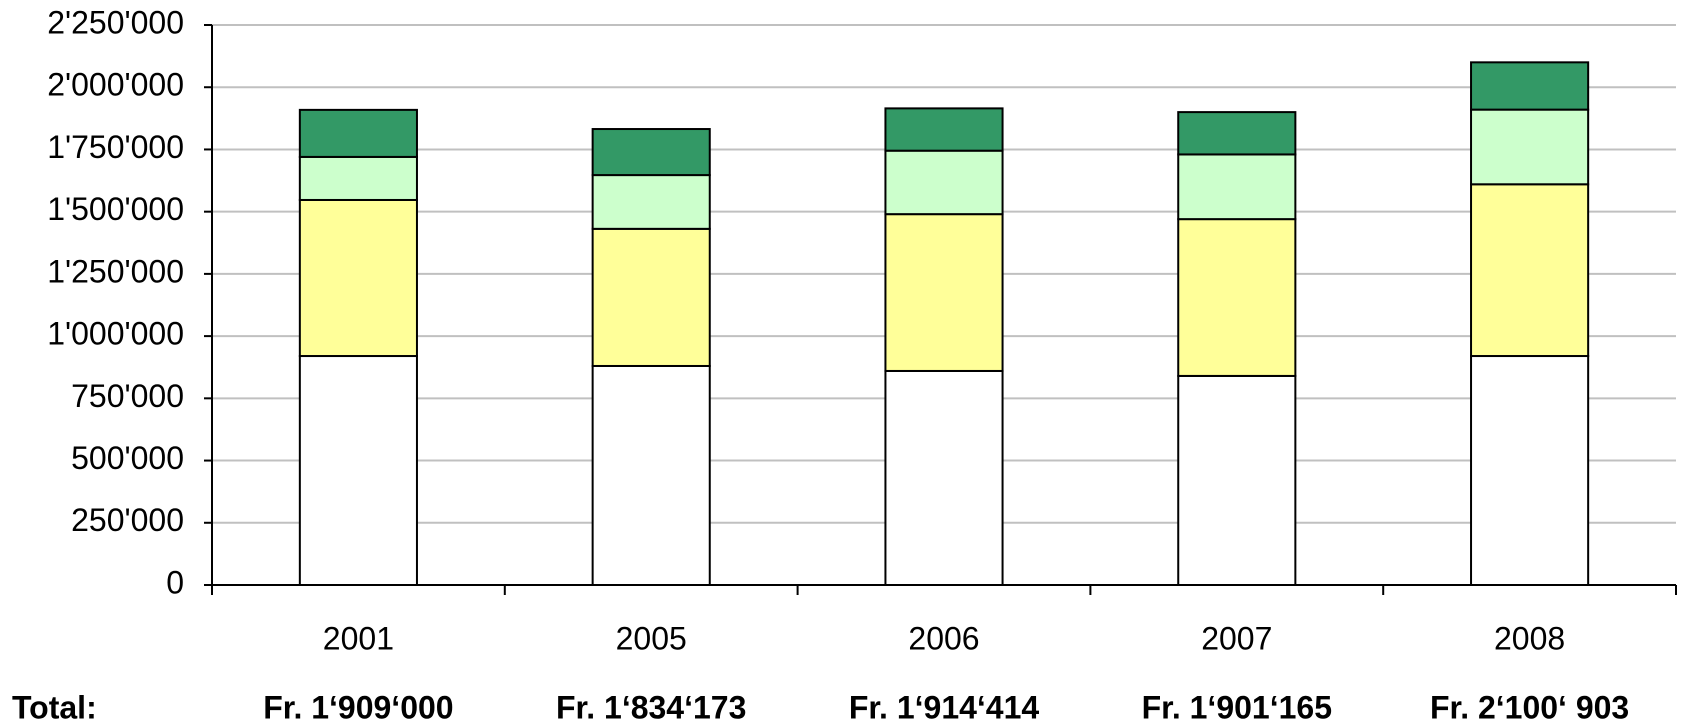 This screenshot has width=1683, height=728. Describe the element at coordinates (127, 396) in the screenshot. I see `y-tick-label: 750'000` at that location.